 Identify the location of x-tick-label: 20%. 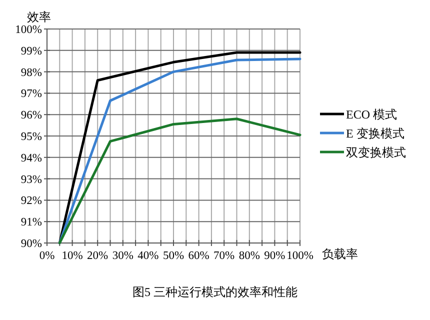
(98, 256).